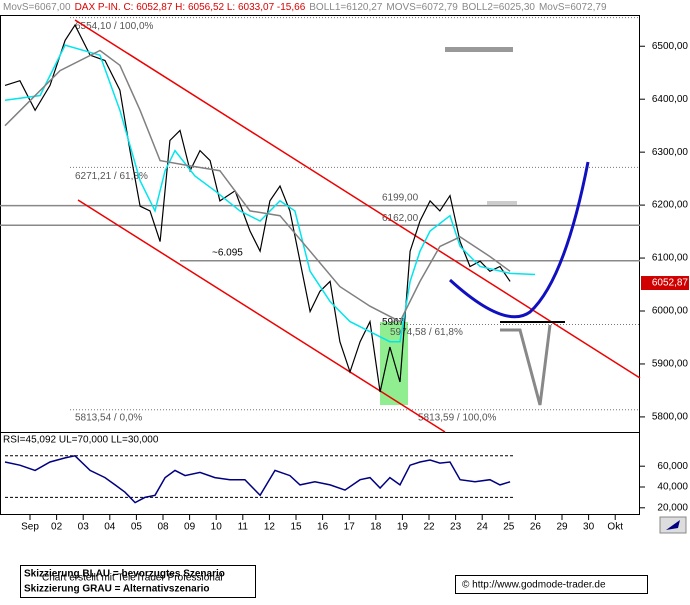 The height and width of the screenshot is (605, 690). What do you see at coordinates (534, 585) in the screenshot?
I see `source: © http://www.godmode-trader.de` at bounding box center [534, 585].